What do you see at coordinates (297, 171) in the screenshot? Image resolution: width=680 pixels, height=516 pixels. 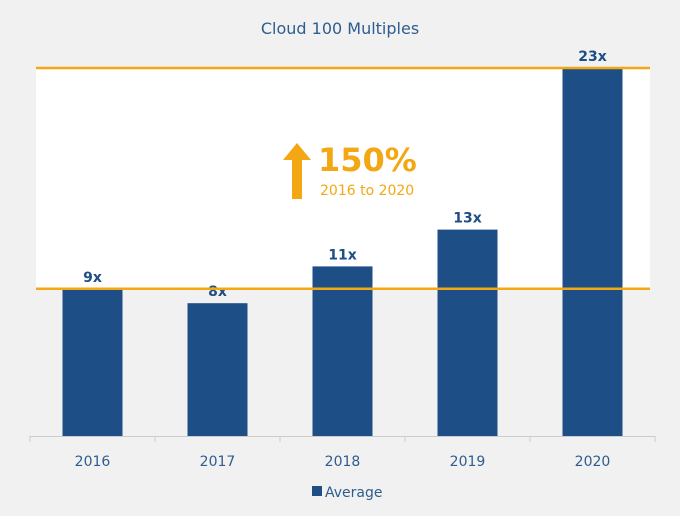 I see `arrow-up-icon` at bounding box center [297, 171].